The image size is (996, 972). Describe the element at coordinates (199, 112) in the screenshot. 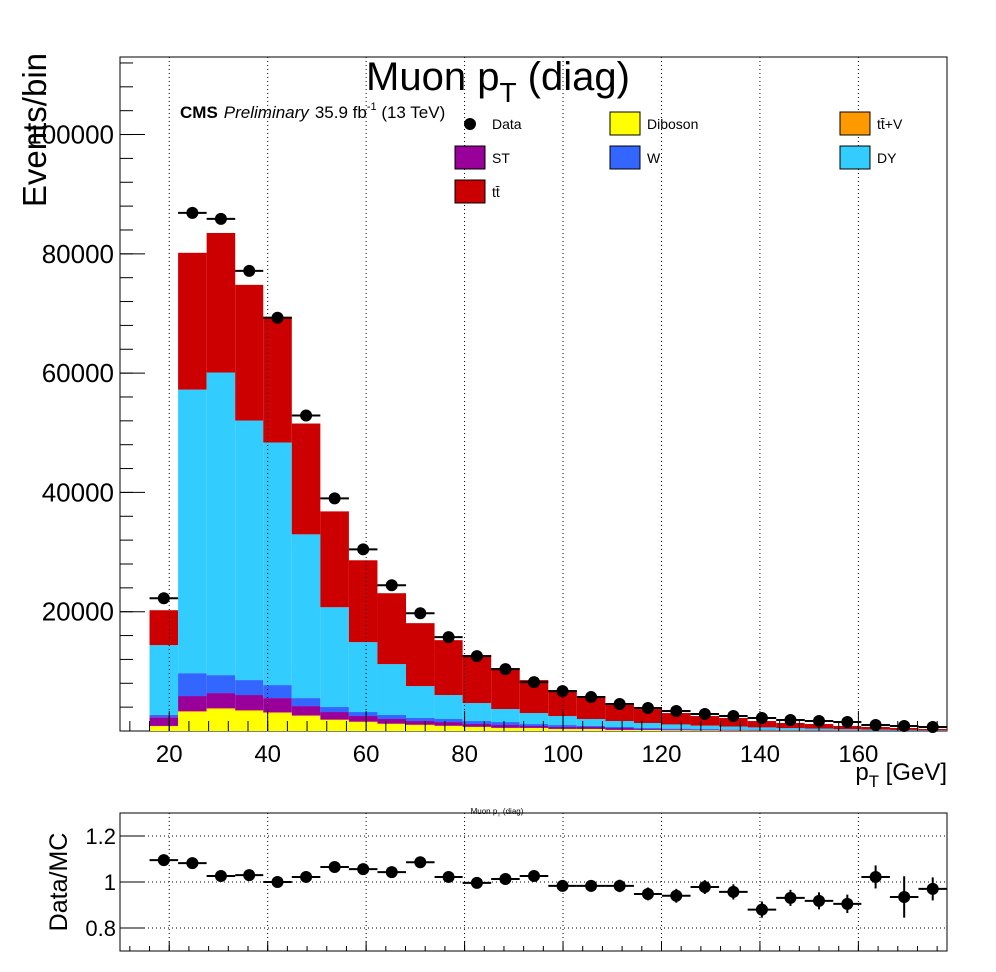

I see `cms: CMS` at that location.